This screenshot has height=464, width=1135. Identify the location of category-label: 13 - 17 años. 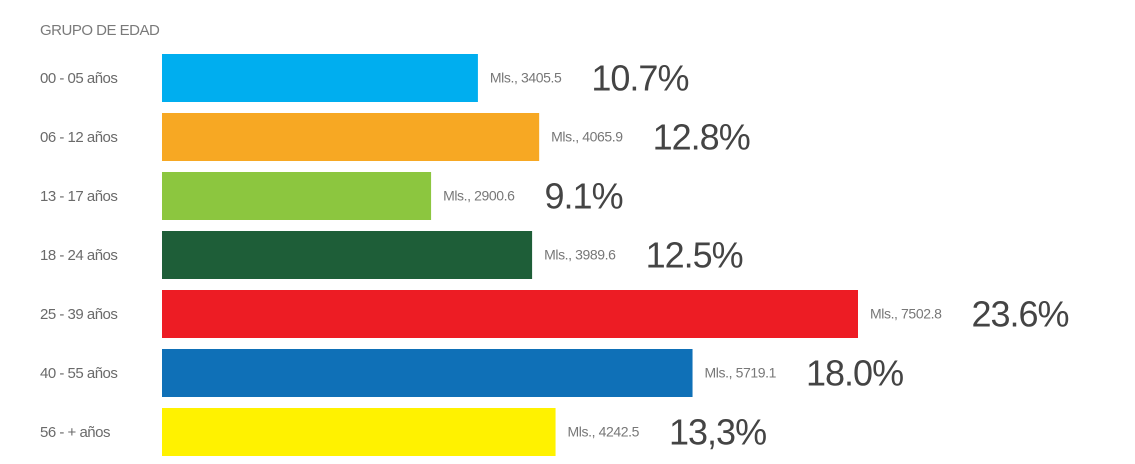
(78, 196).